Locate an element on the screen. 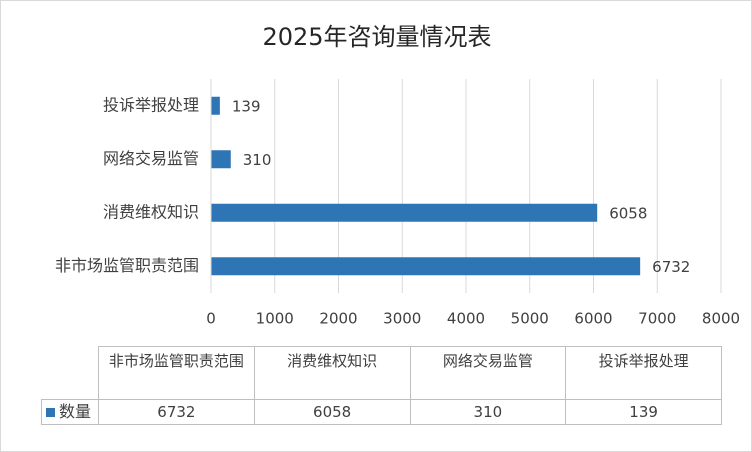 Image resolution: width=752 pixels, height=452 pixels. value-label: 6732 is located at coordinates (671, 267).